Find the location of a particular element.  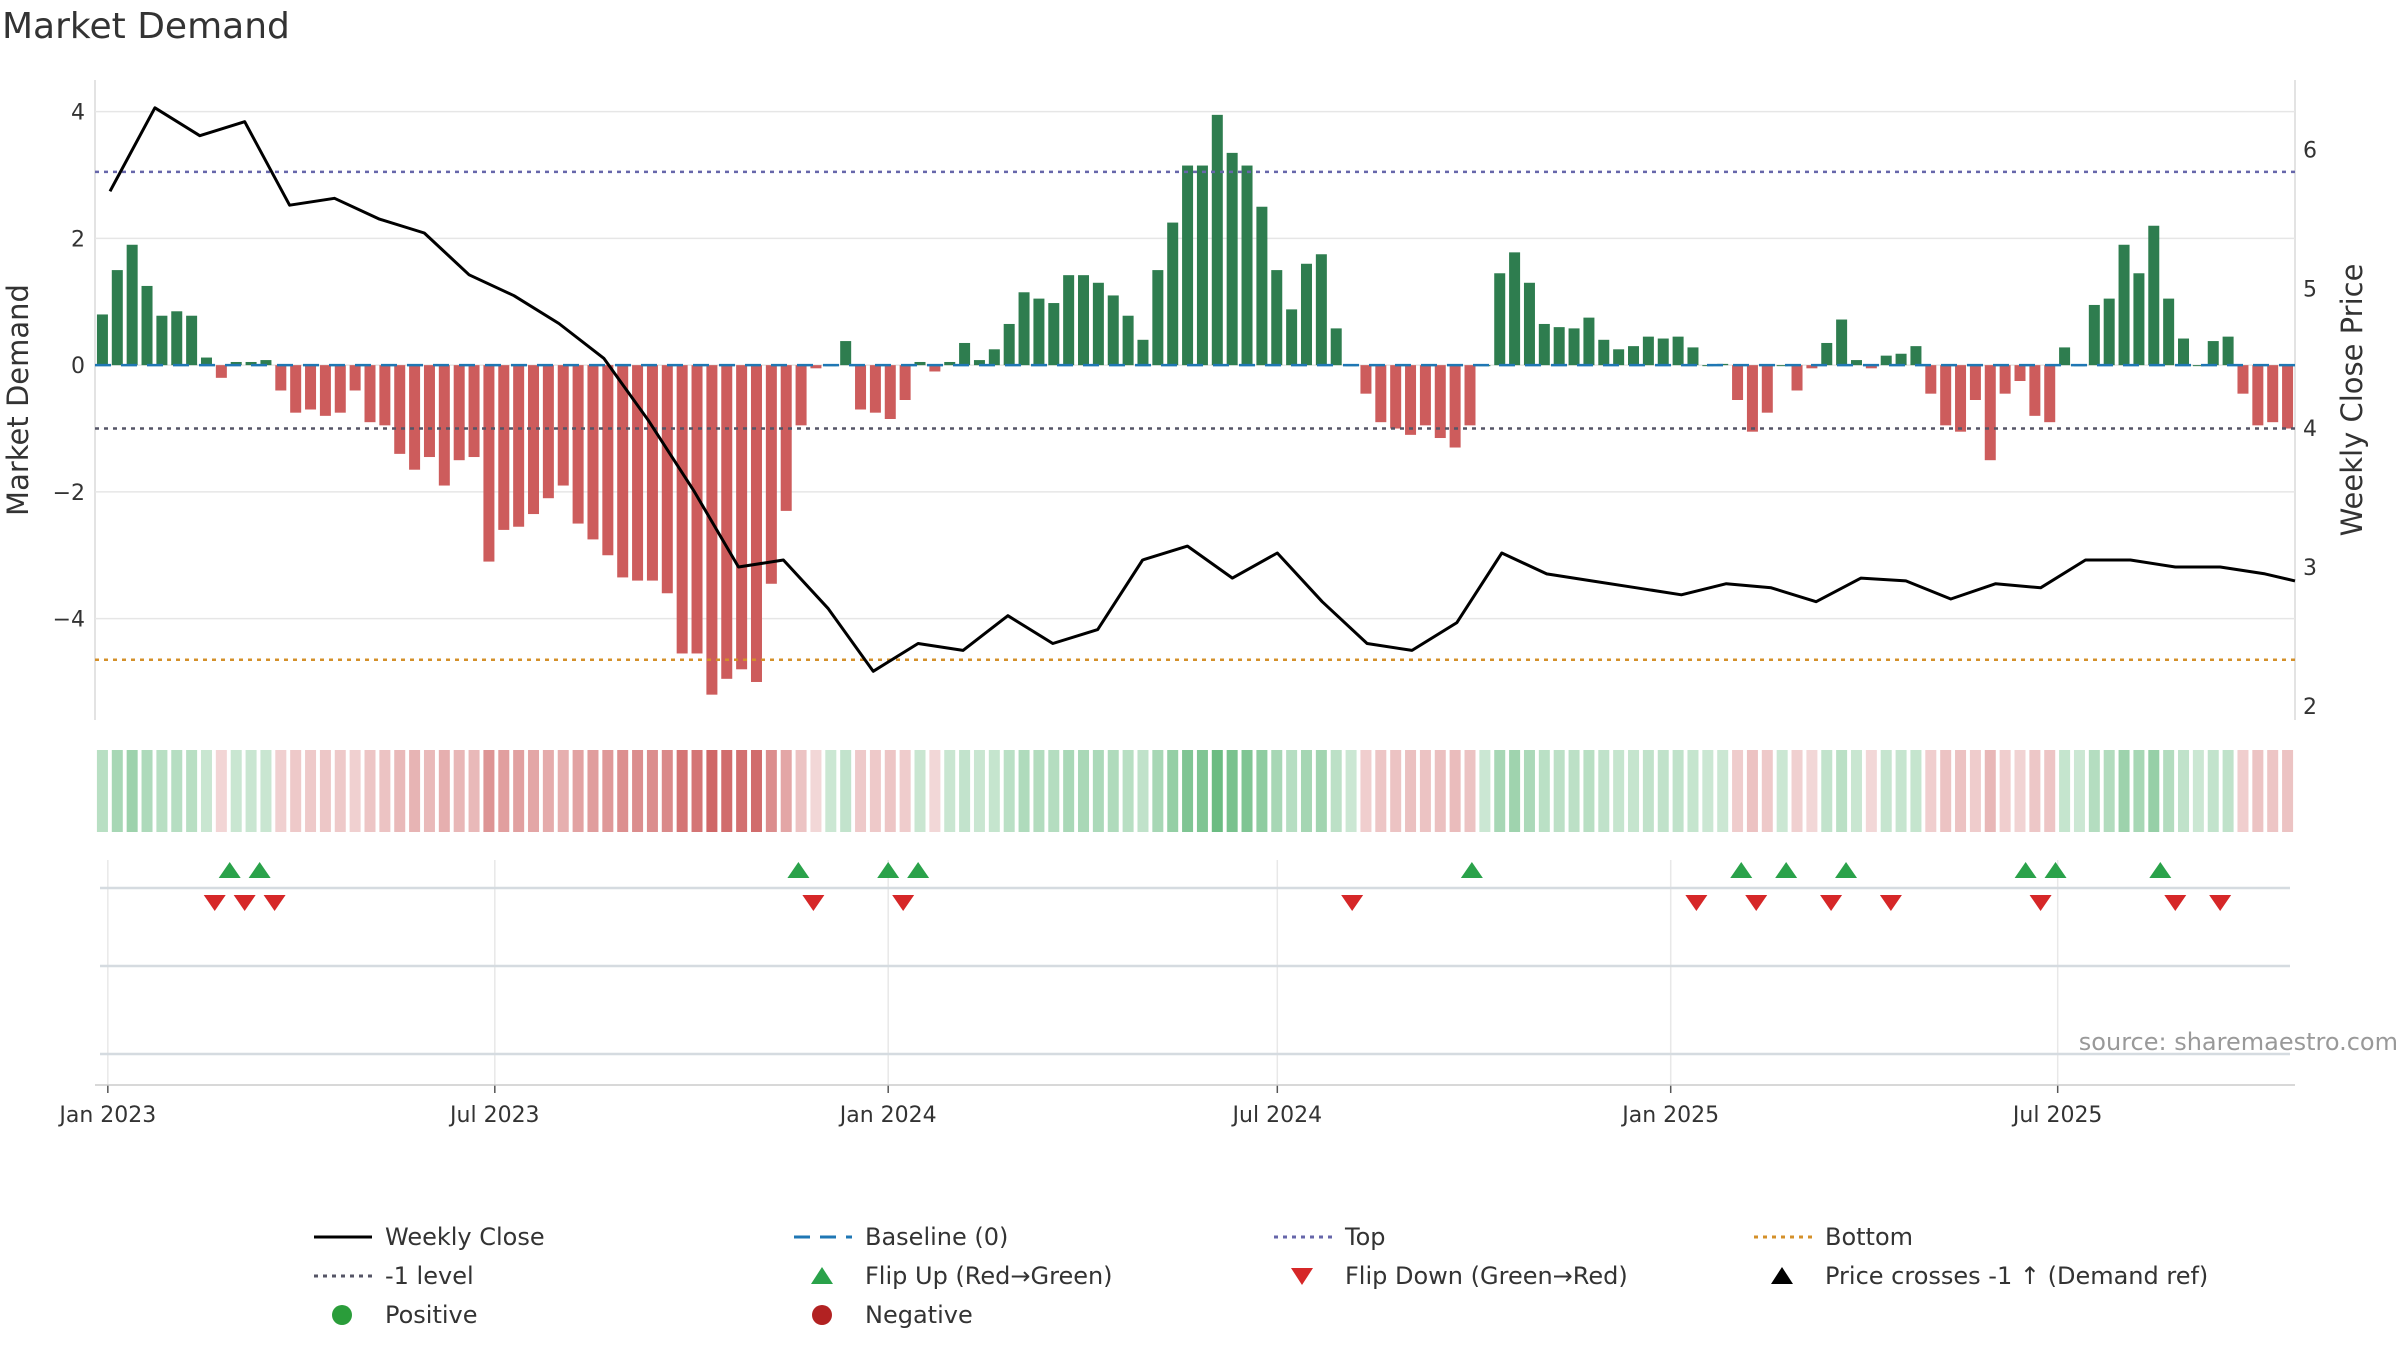

flip-up-marker is located at coordinates (2025, 870).